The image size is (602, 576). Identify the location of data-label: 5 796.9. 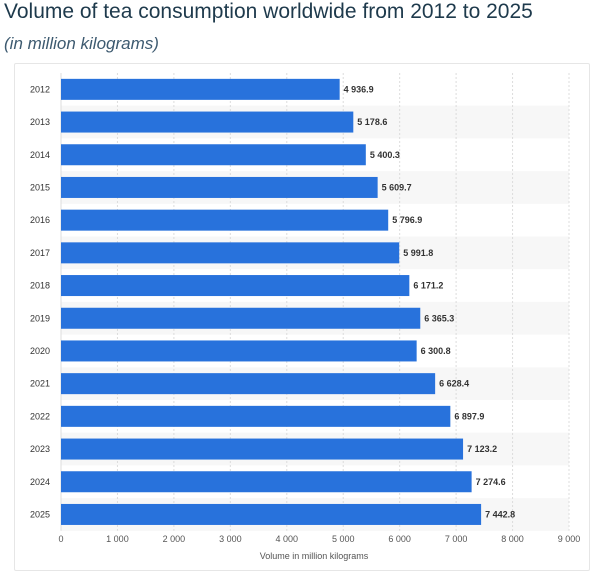
(407, 220).